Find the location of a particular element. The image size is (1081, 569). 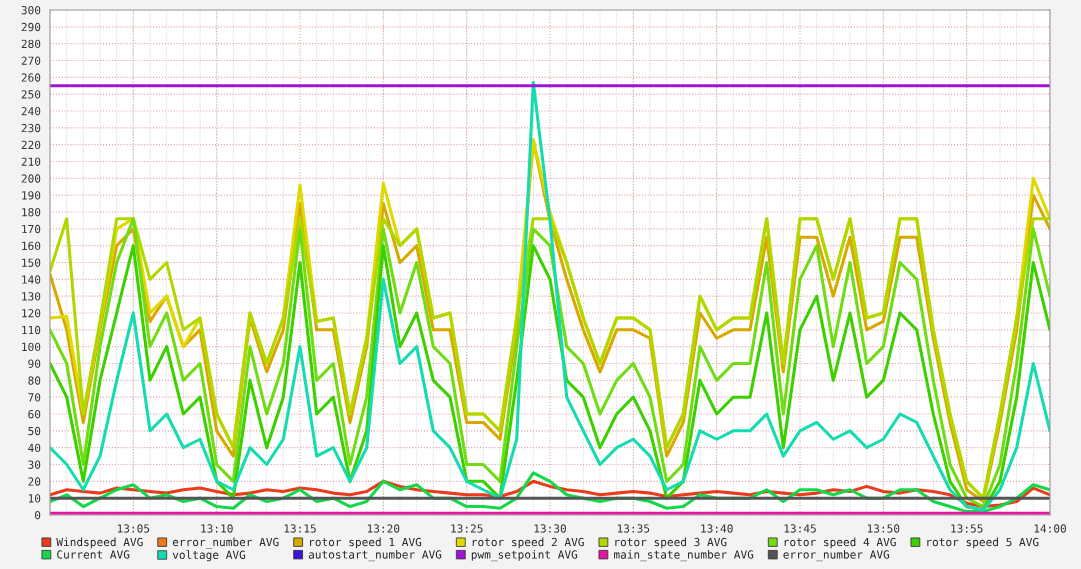

y-tick-label: 90 is located at coordinates (34, 363).